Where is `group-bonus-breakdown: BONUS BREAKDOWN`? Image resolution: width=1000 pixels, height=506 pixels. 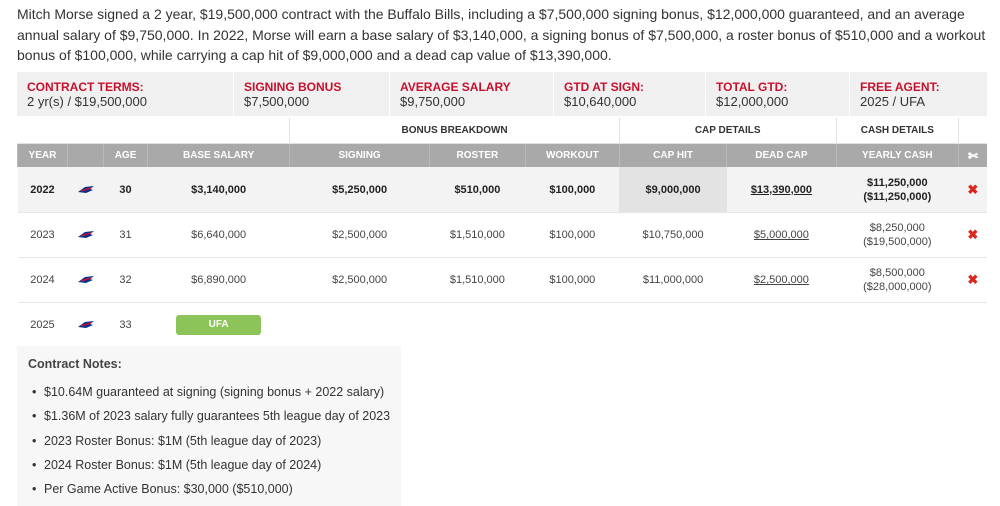 group-bonus-breakdown: BONUS BREAKDOWN is located at coordinates (454, 131).